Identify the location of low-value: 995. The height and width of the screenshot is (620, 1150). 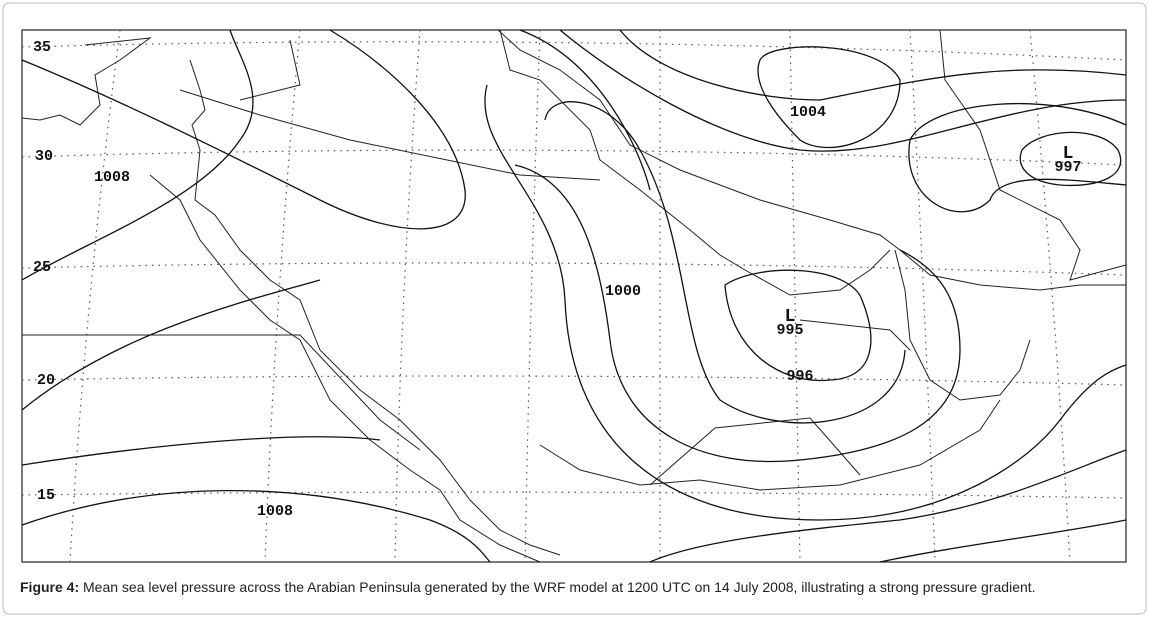
(789, 330).